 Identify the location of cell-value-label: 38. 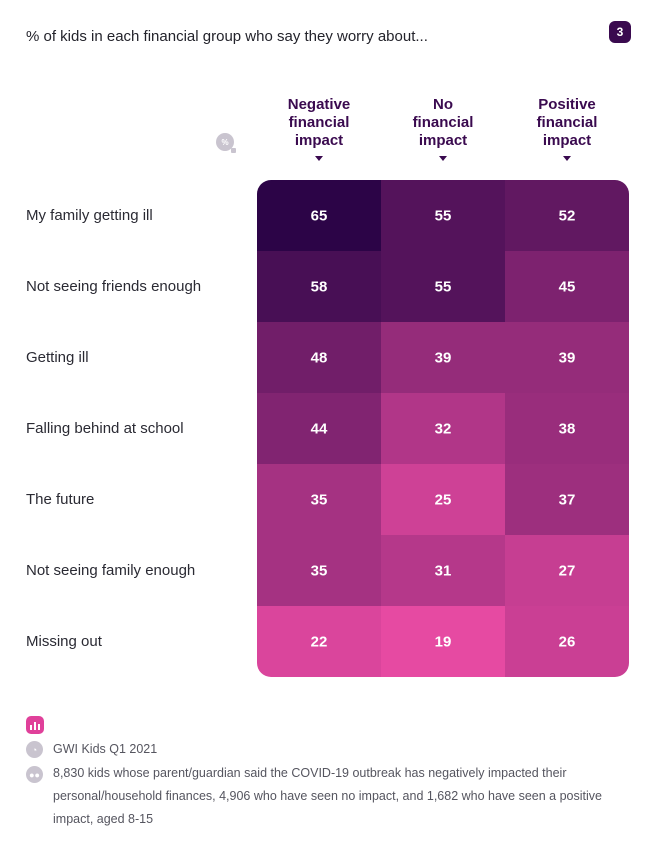
(567, 429).